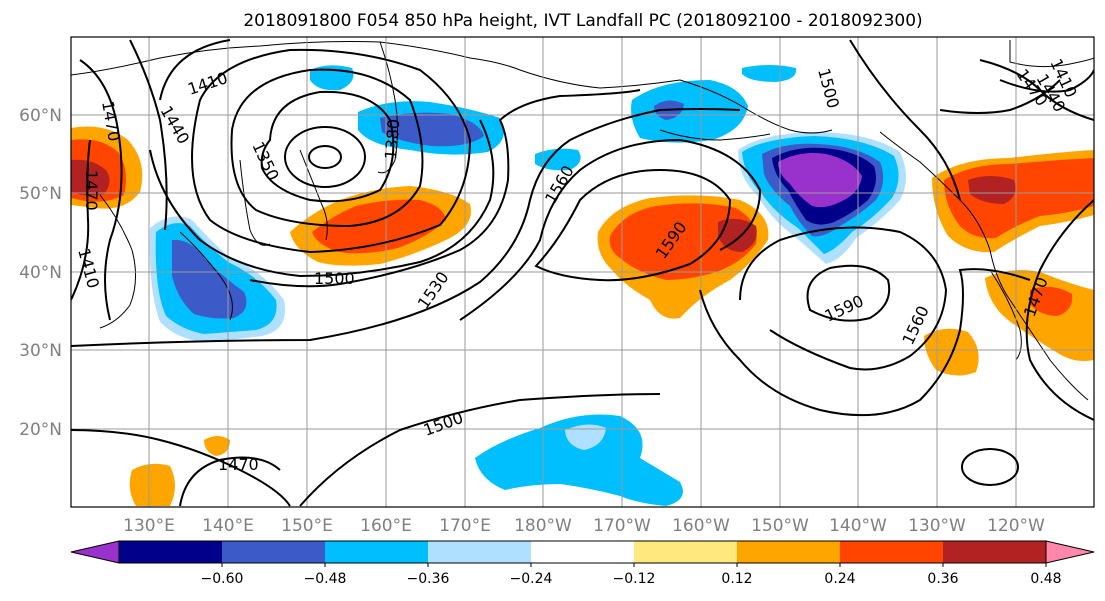 The width and height of the screenshot is (1105, 601). I want to click on latitude-label: 50°N, so click(40, 194).